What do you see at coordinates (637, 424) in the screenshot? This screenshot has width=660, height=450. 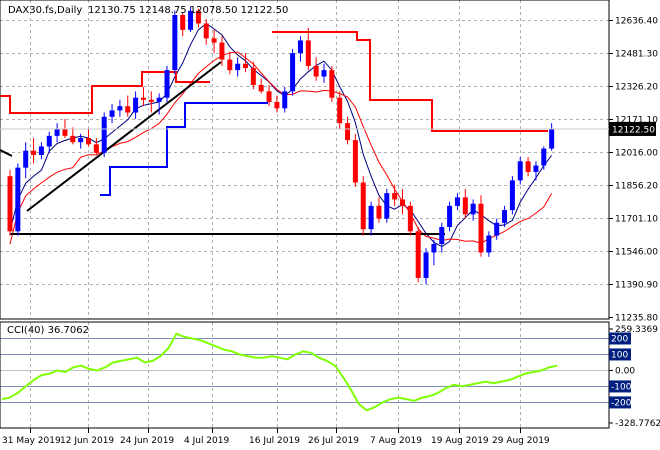 I see `cci-tick-label: -328.7762` at bounding box center [637, 424].